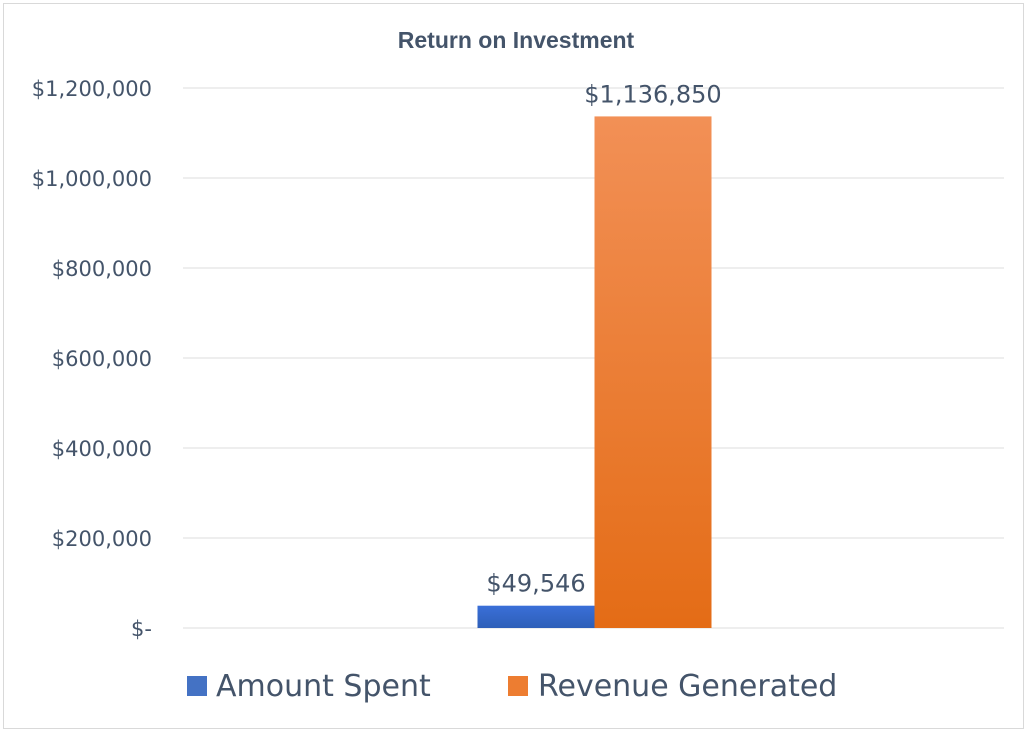  I want to click on y-tick-label: $-, so click(141, 629).